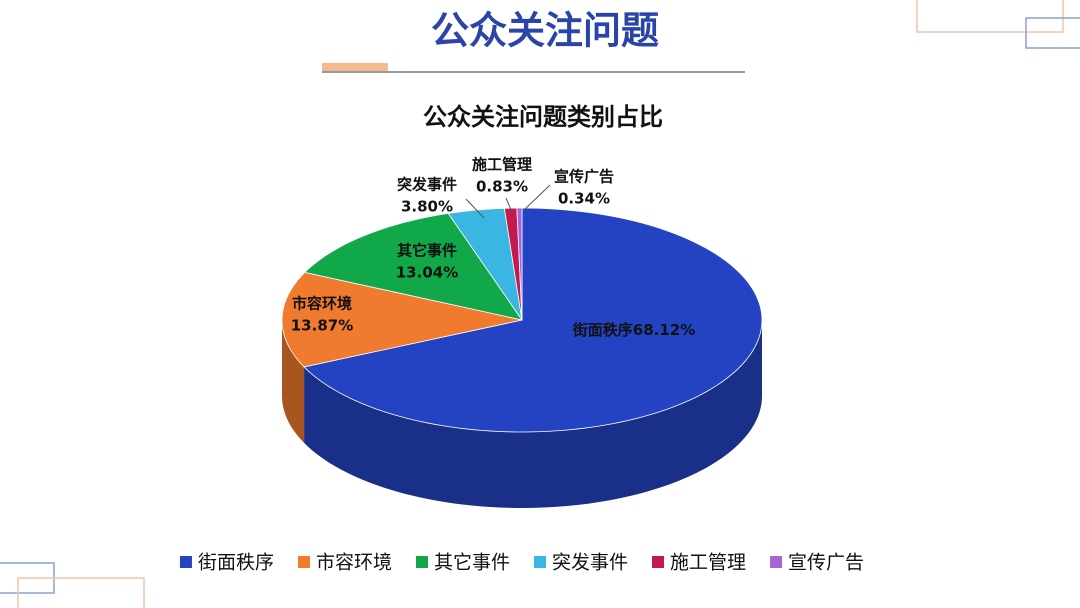 The image size is (1080, 608). I want to click on label-value: 3.80%, so click(427, 207).